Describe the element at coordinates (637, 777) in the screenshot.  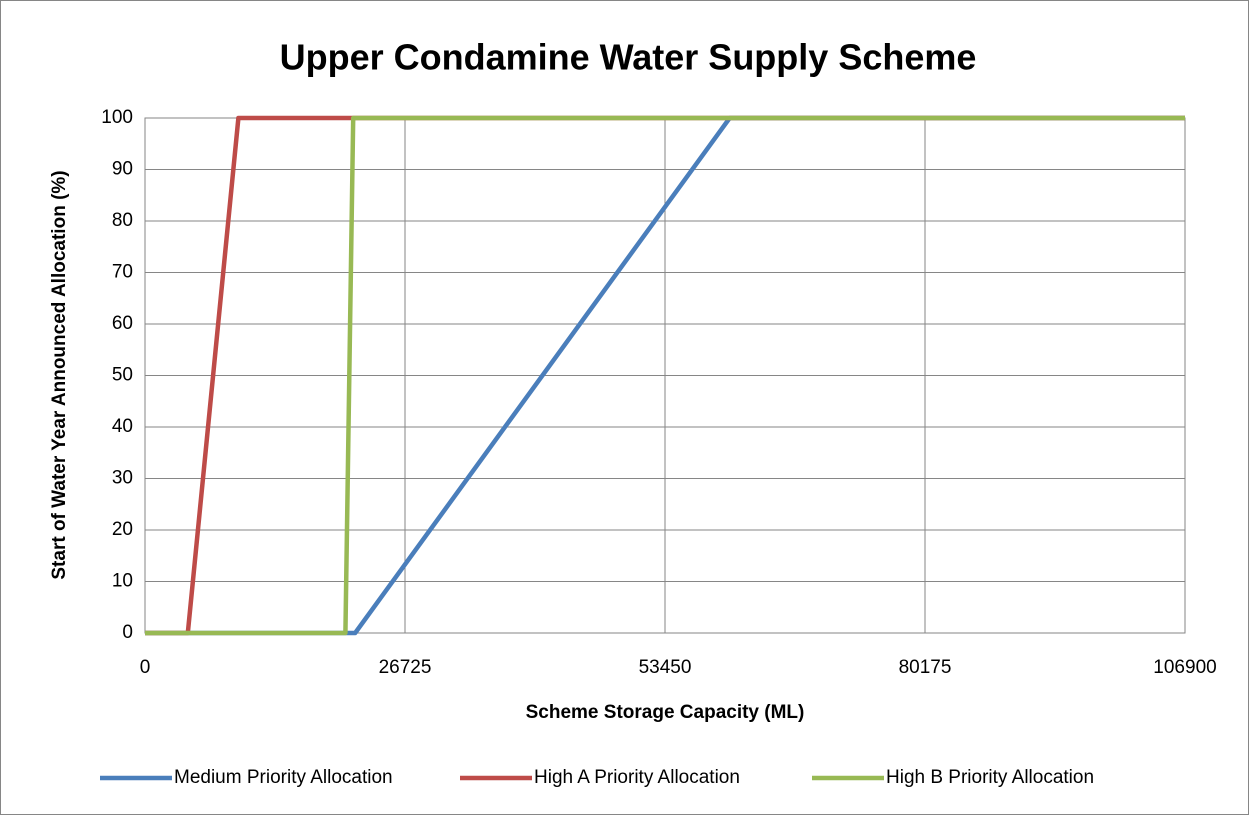
I see `legend-label: High A Priority Allocation` at that location.